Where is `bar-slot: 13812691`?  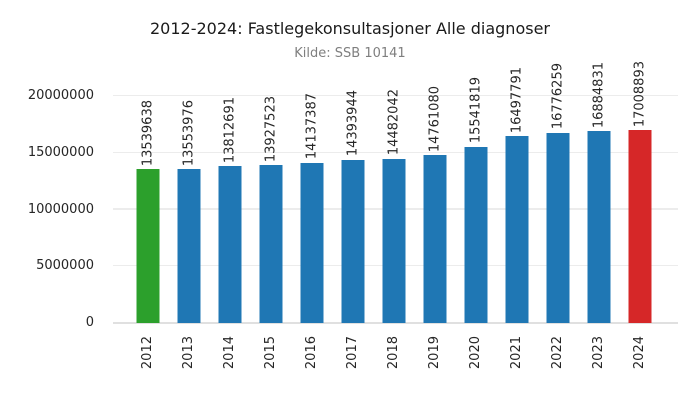
bar-slot: 13812691 is located at coordinates (229, 209).